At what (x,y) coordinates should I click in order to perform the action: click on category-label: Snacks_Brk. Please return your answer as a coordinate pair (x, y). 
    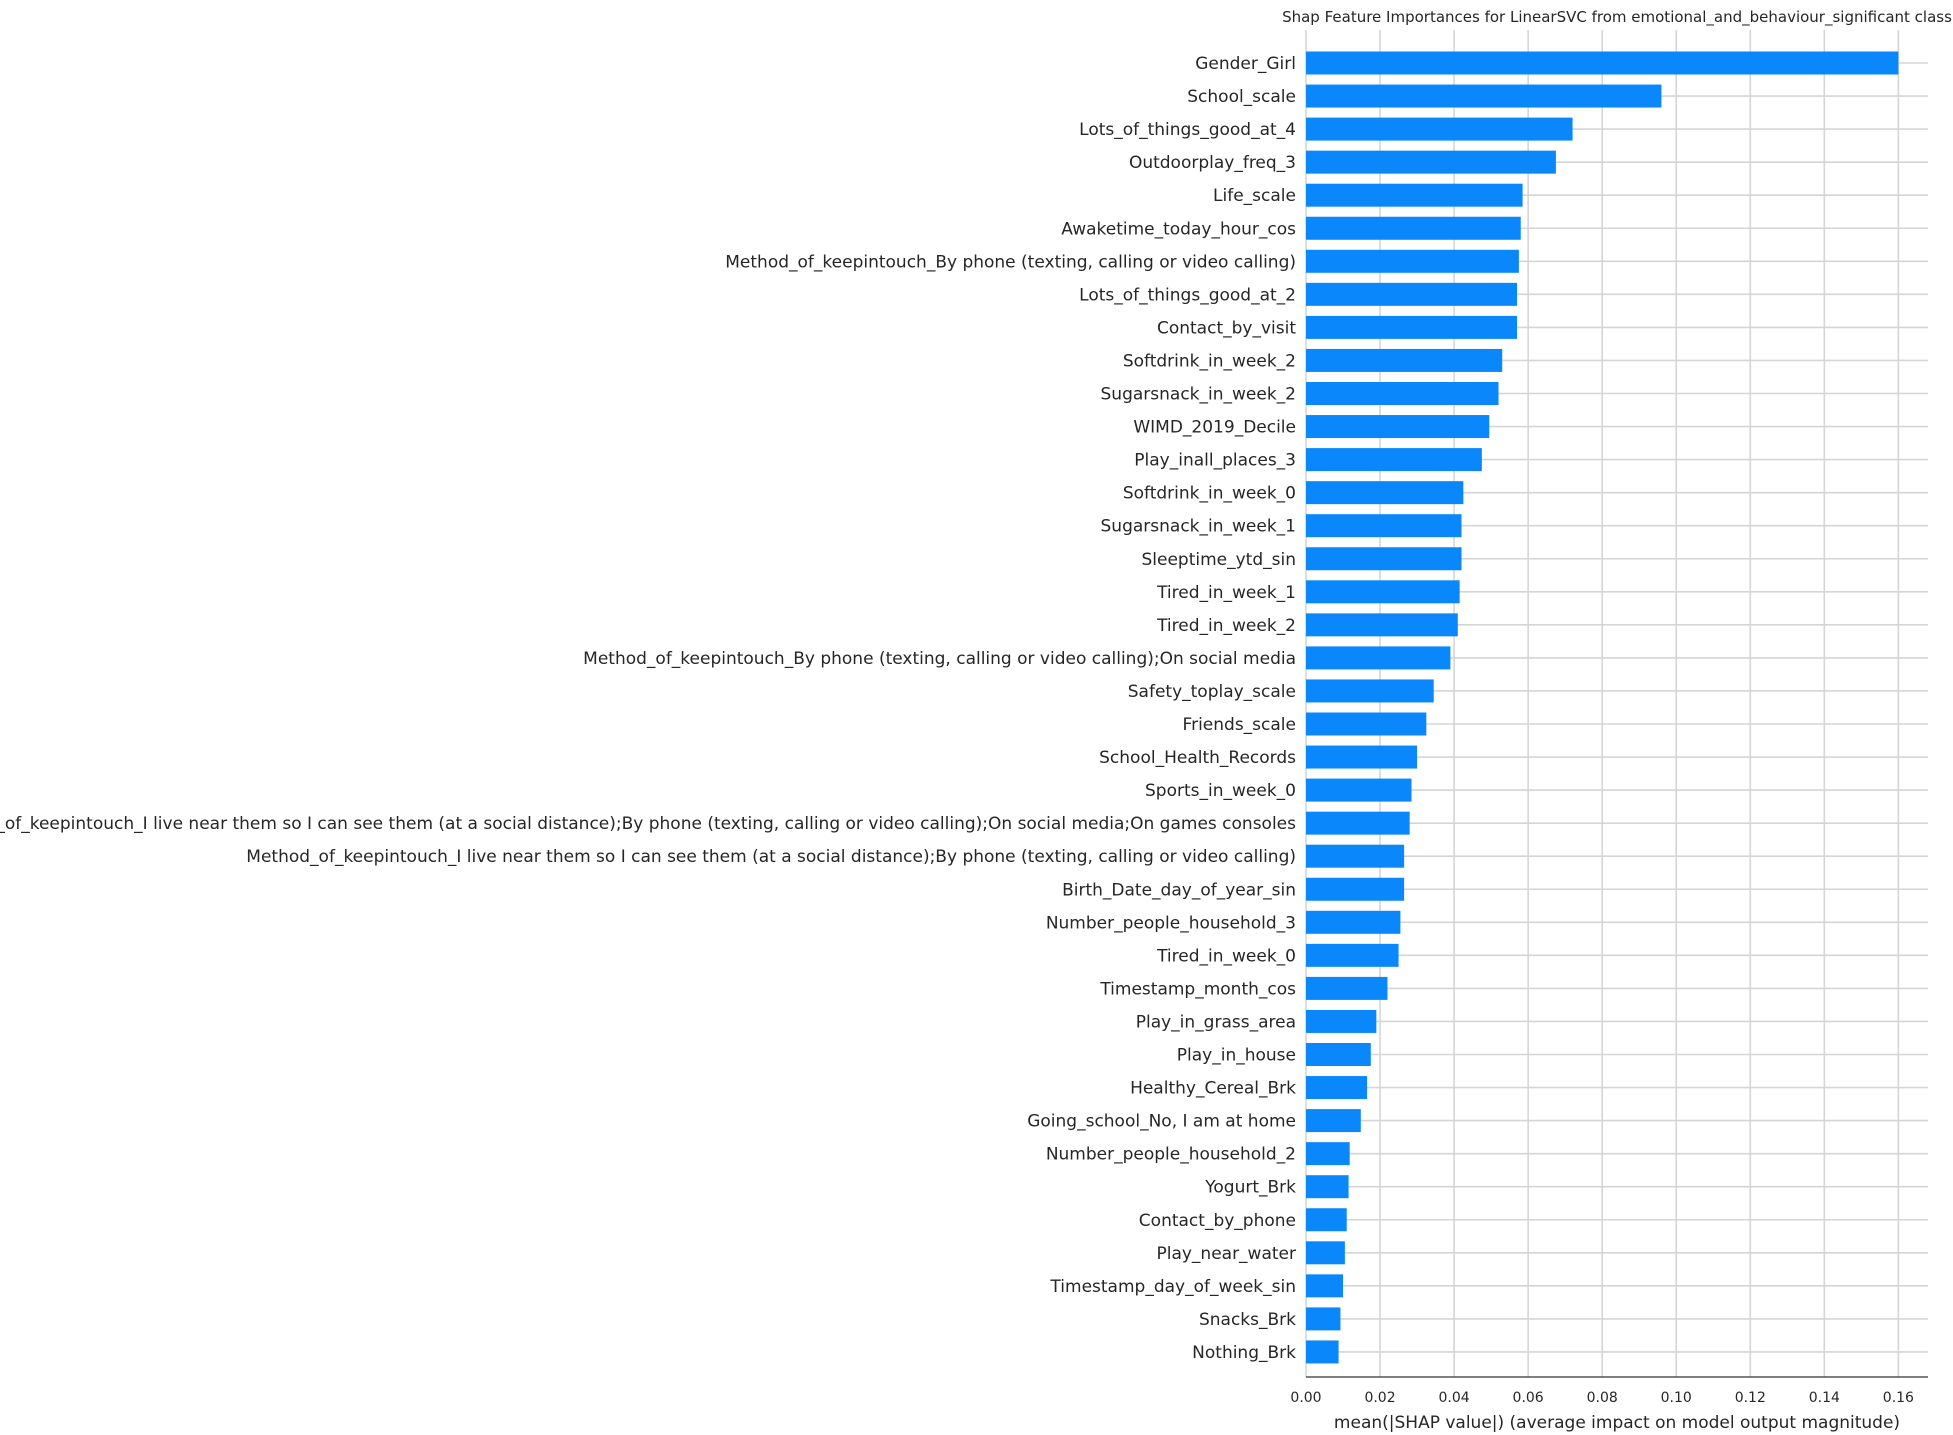
    Looking at the image, I should click on (1247, 1320).